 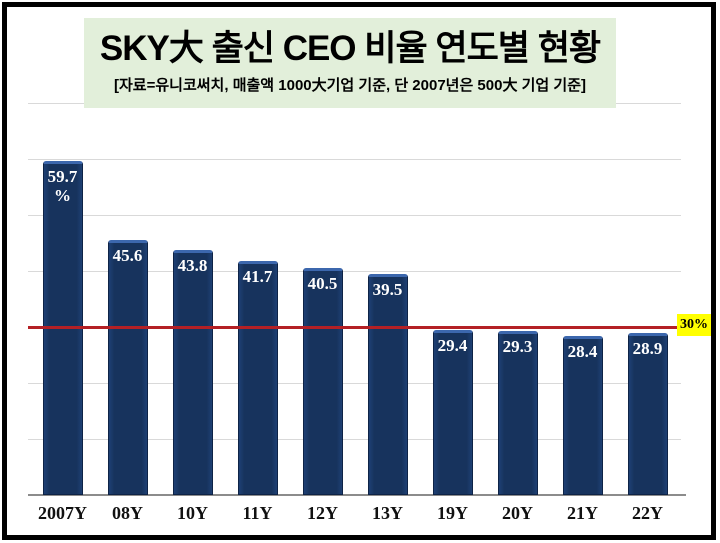 What do you see at coordinates (352, 327) in the screenshot?
I see `reference-line-30-percent` at bounding box center [352, 327].